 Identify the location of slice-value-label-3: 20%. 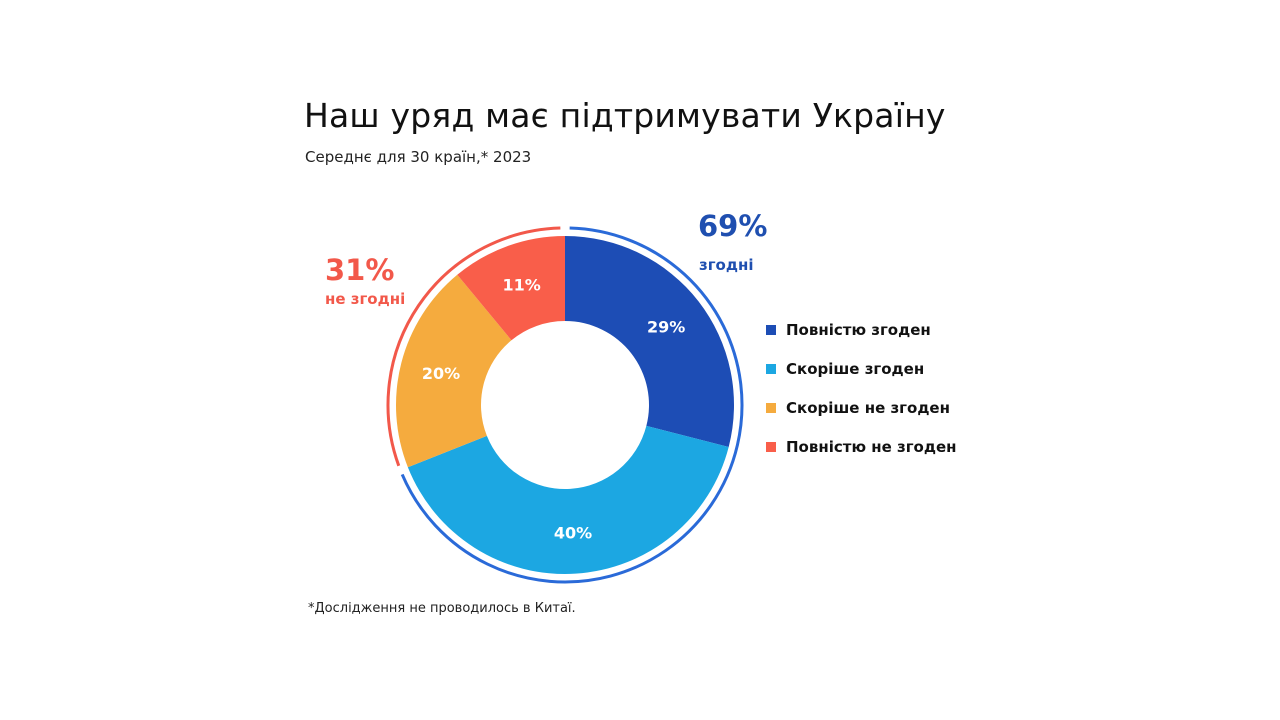
(441, 373).